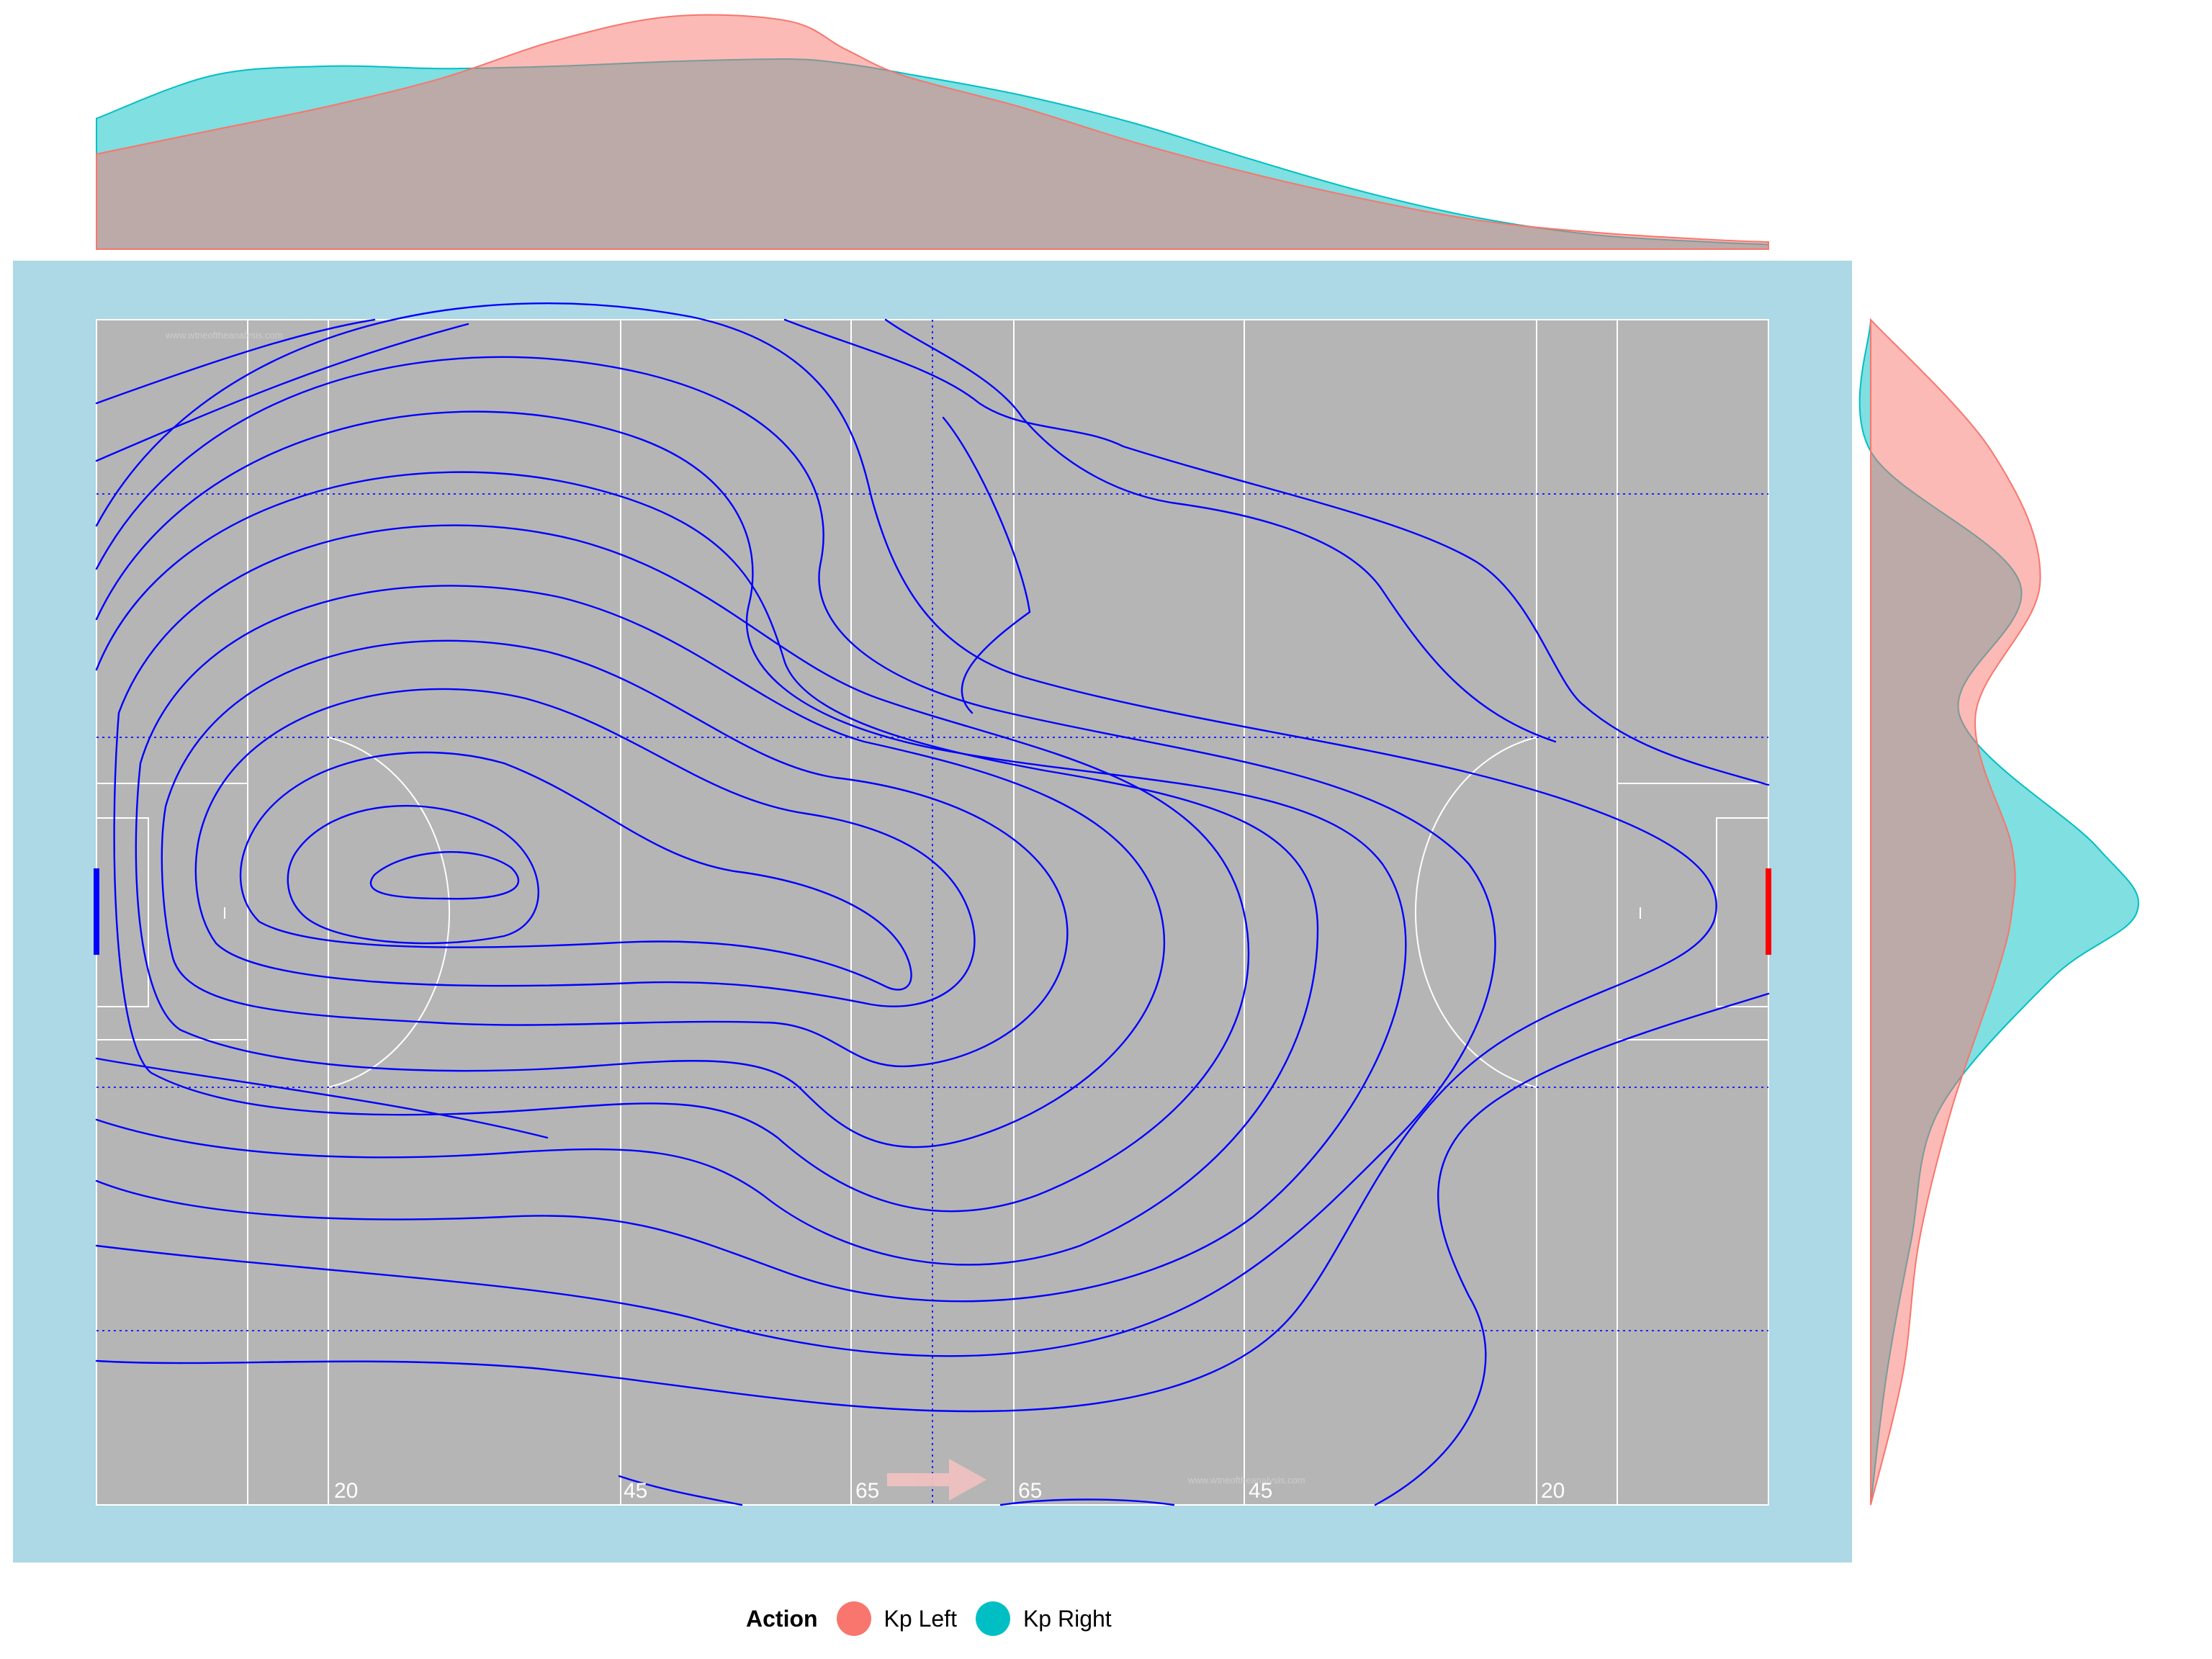 This screenshot has width=2212, height=1659. I want to click on right-density-kp-left, so click(1955, 912).